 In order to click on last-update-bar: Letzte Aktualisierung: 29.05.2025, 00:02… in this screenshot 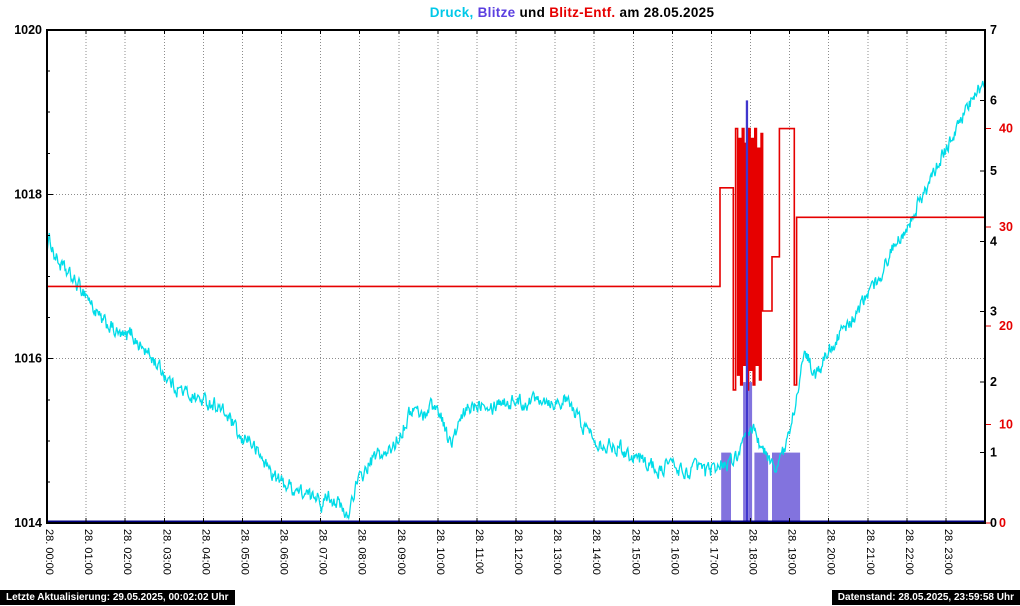, I will do `click(117, 597)`.